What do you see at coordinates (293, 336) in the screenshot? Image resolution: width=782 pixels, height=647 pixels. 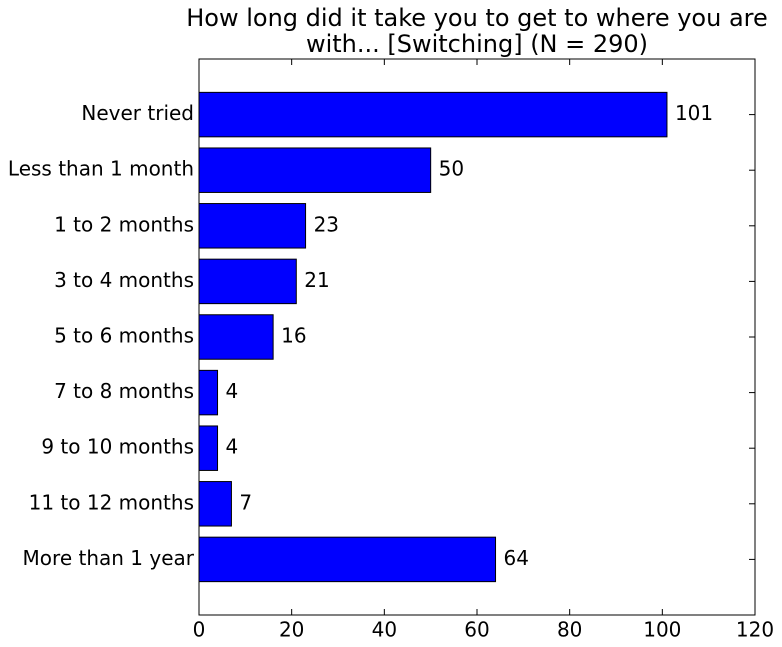 I see `value-label: 16` at bounding box center [293, 336].